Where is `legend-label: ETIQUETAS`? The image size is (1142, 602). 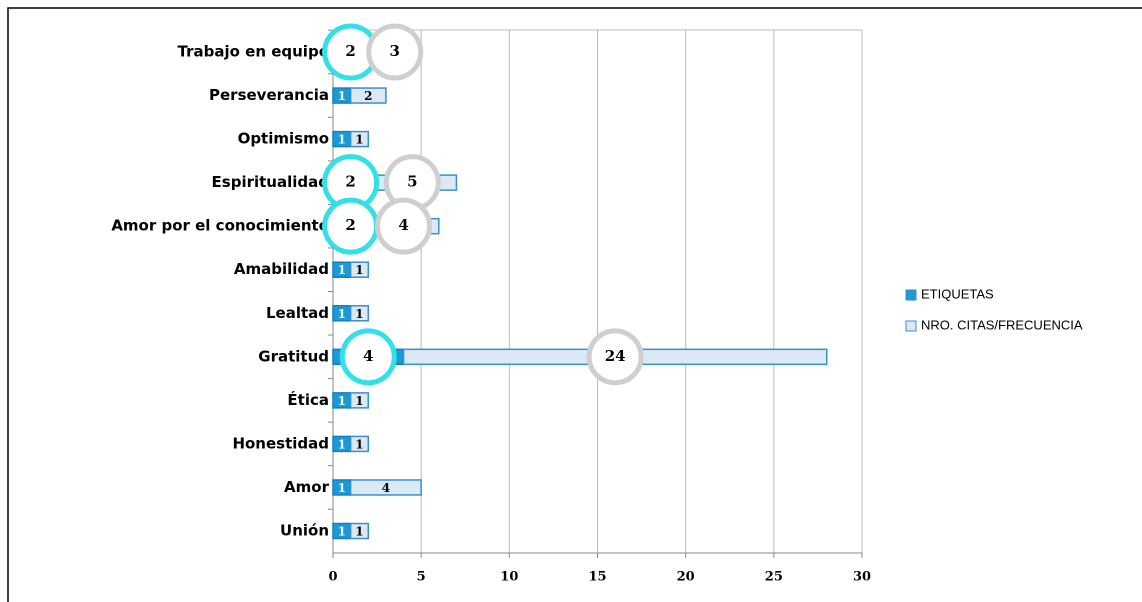
legend-label: ETIQUETAS is located at coordinates (957, 293).